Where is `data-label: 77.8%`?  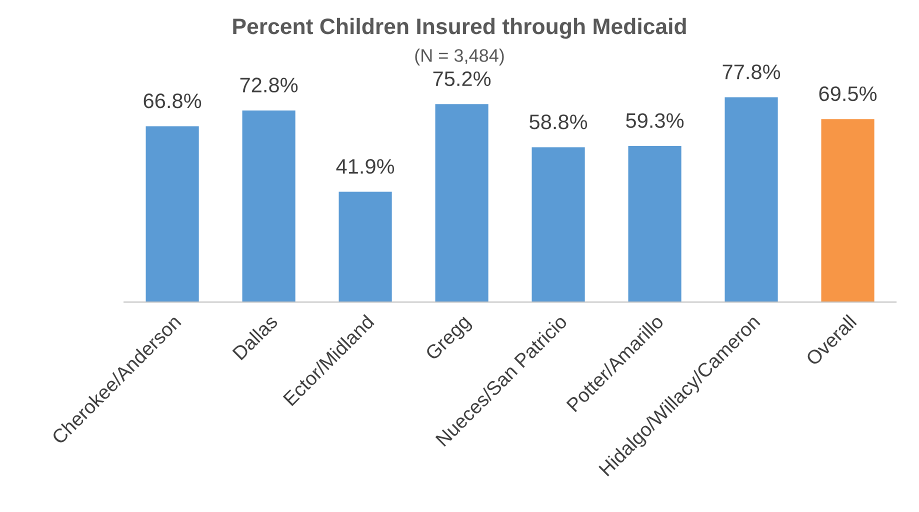 data-label: 77.8% is located at coordinates (751, 72).